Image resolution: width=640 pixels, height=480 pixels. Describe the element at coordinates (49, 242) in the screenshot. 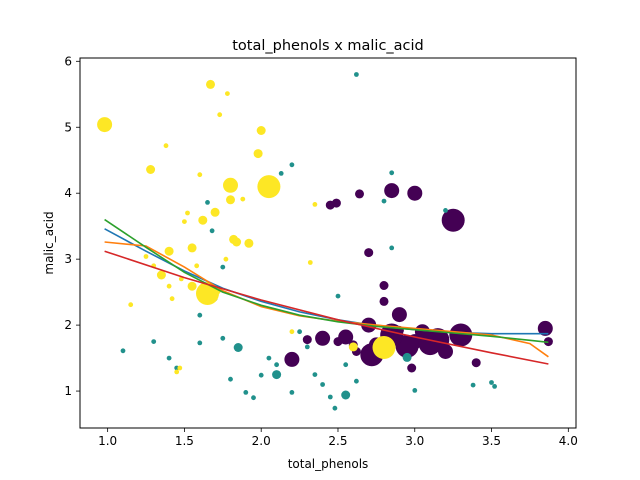

I see `y-axis-label: malic_acid` at that location.